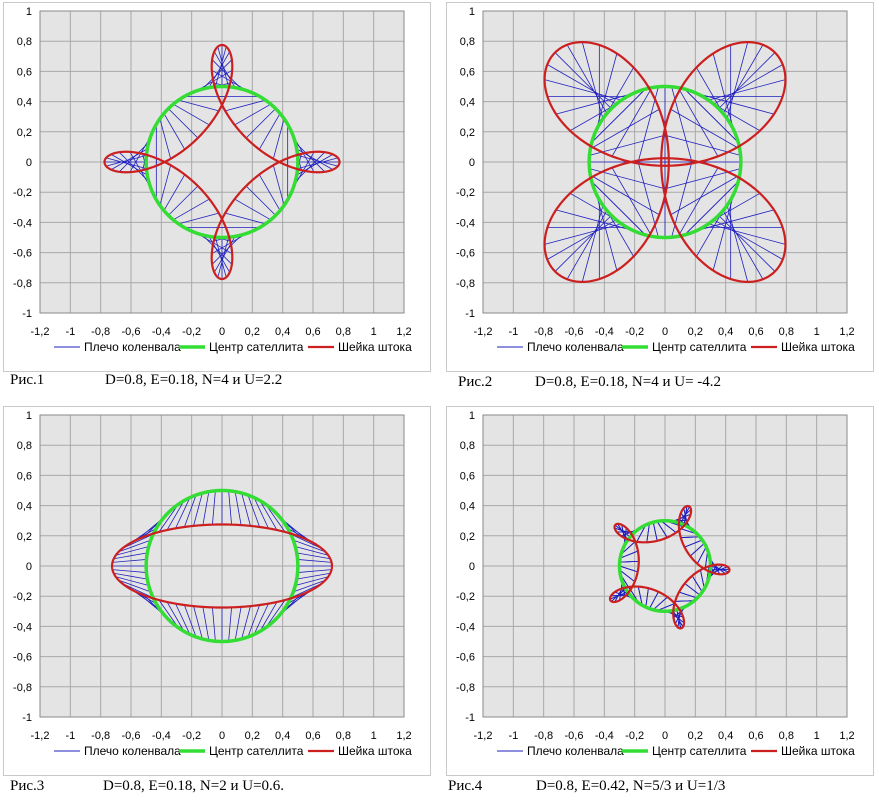  Describe the element at coordinates (669, 567) in the screenshot. I see `crank-arm-series` at that location.